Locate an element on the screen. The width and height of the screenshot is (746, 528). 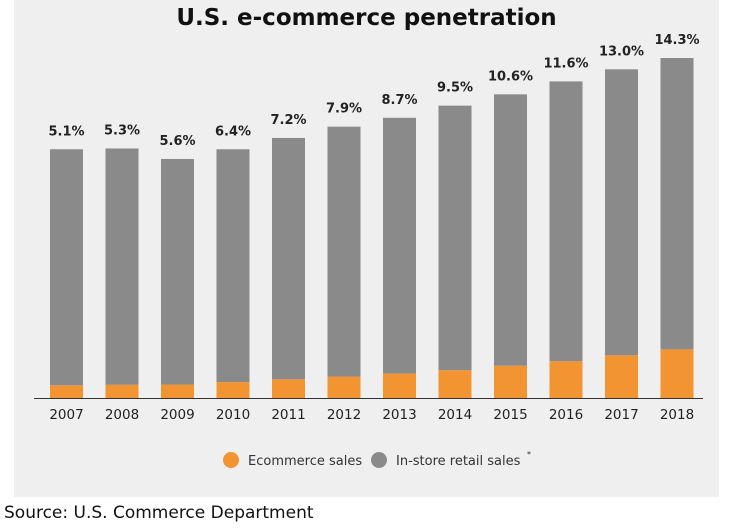
x-tick-label-2010: 2010 is located at coordinates (233, 415).